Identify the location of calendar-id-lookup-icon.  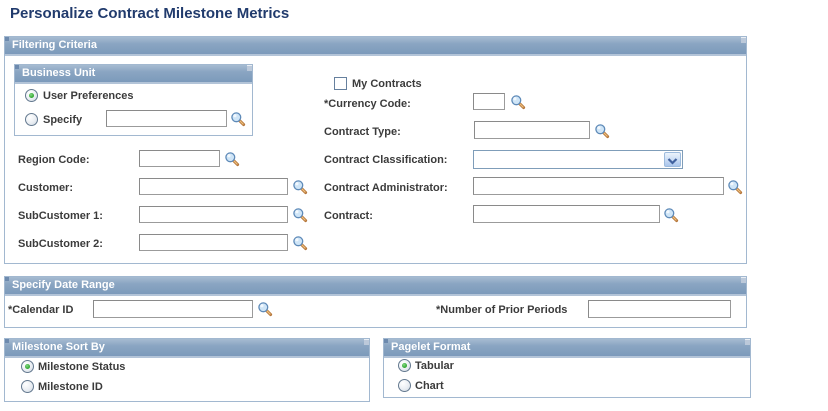
(265, 309).